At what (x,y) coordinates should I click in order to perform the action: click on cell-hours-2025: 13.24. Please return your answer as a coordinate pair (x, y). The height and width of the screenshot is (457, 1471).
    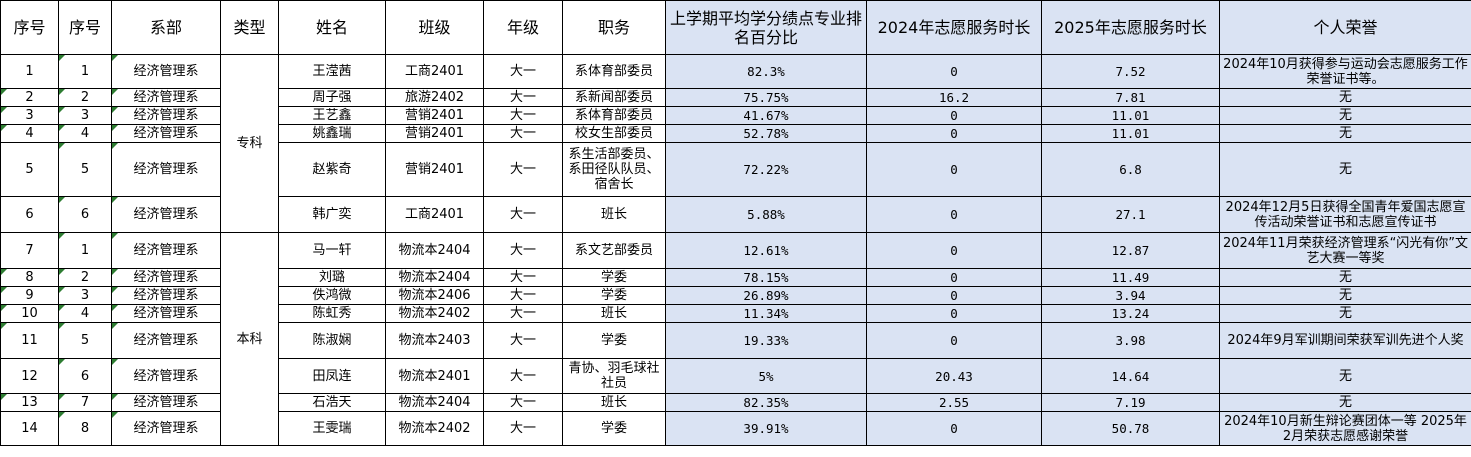
    Looking at the image, I should click on (1130, 313).